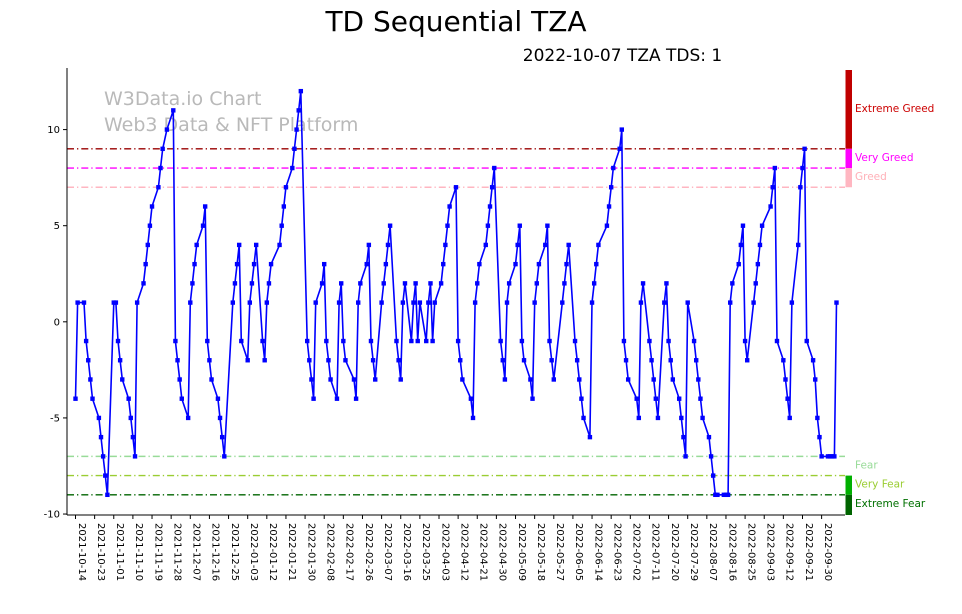 This screenshot has height=614, width=962. I want to click on x-tick-label: 2022-07-29, so click(693, 552).